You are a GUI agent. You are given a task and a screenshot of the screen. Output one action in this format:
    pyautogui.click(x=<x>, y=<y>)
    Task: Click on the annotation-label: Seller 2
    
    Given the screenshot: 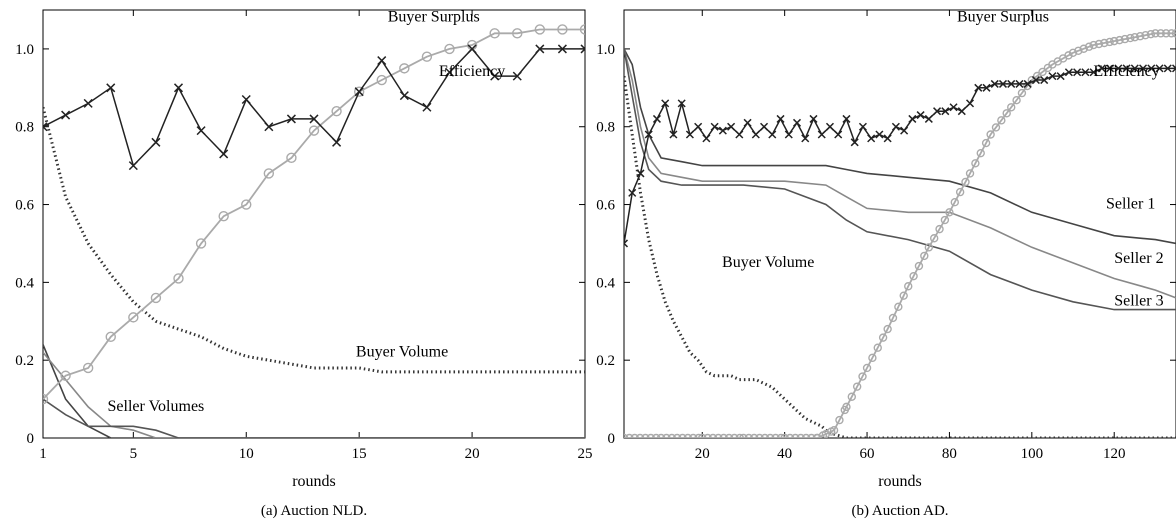 What is the action you would take?
    pyautogui.click(x=1138, y=258)
    